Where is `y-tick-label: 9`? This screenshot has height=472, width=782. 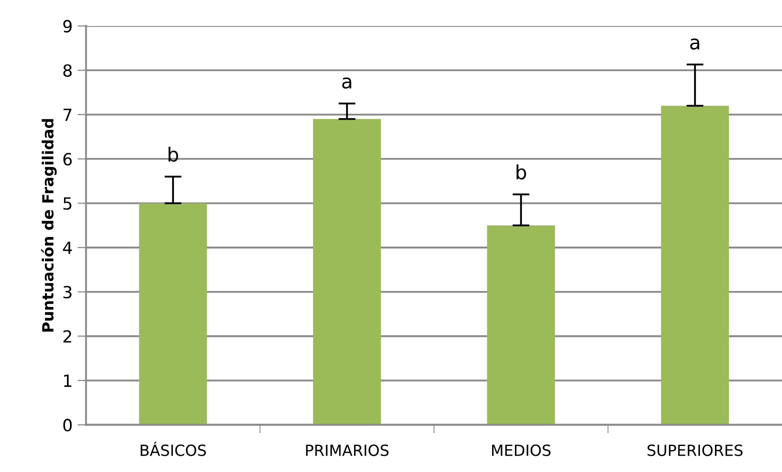 y-tick-label: 9 is located at coordinates (67, 26).